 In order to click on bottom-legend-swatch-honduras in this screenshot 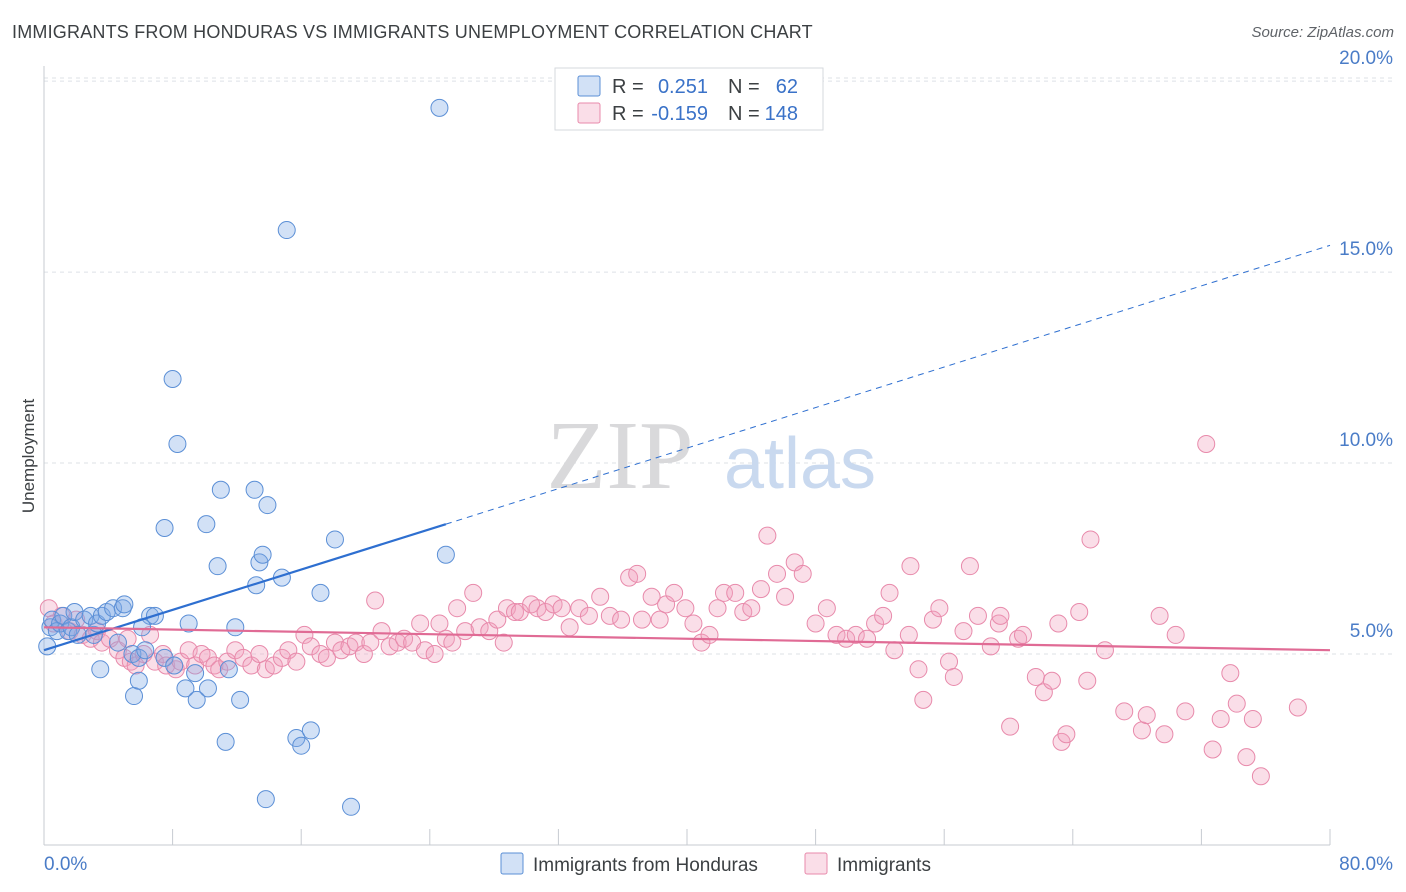, I will do `click(512, 863)`.